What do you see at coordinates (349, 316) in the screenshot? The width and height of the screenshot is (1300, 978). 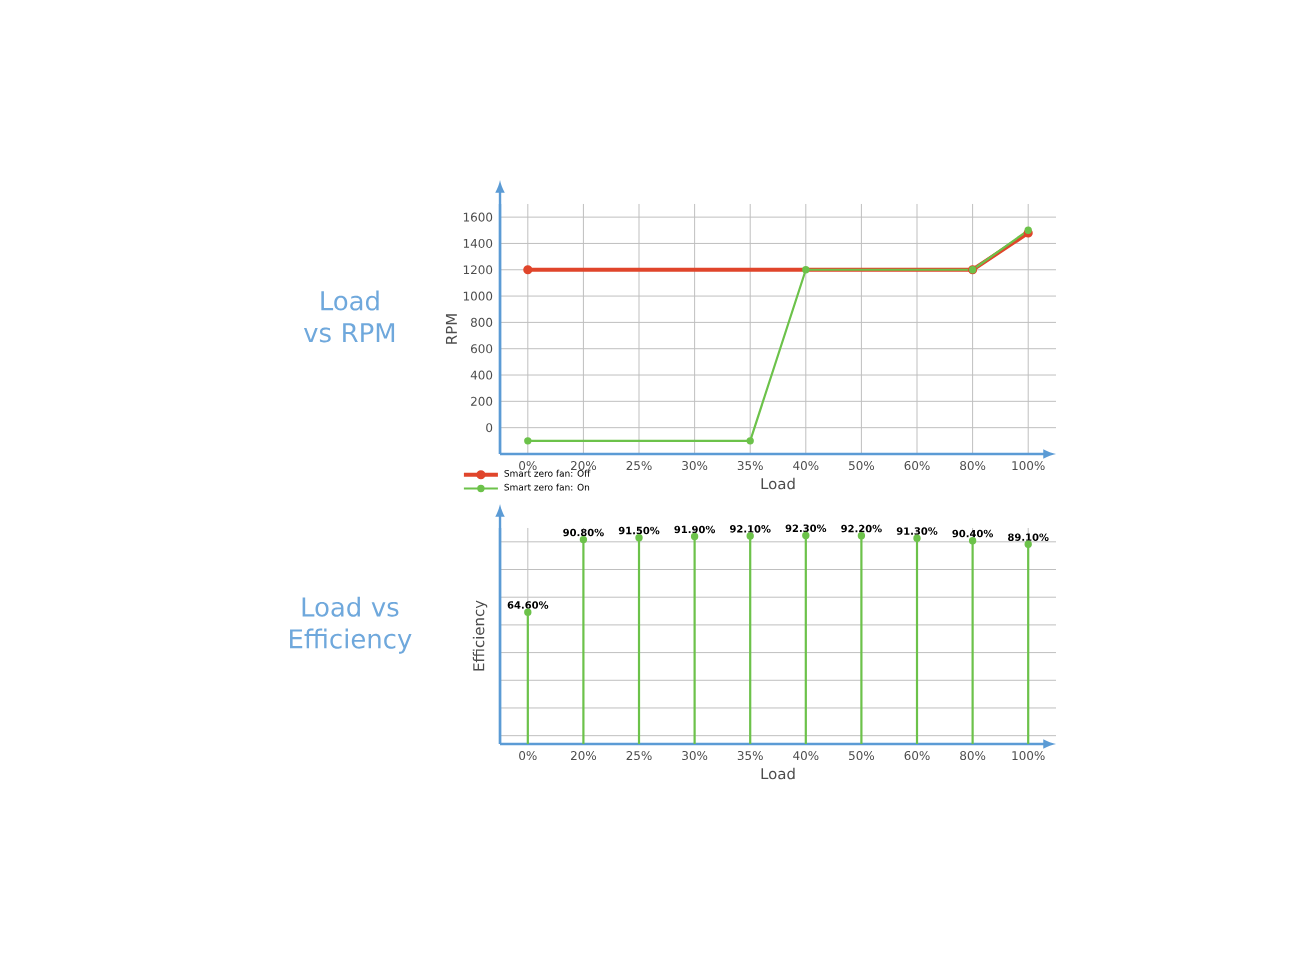 I see `text: Load vs RPM` at bounding box center [349, 316].